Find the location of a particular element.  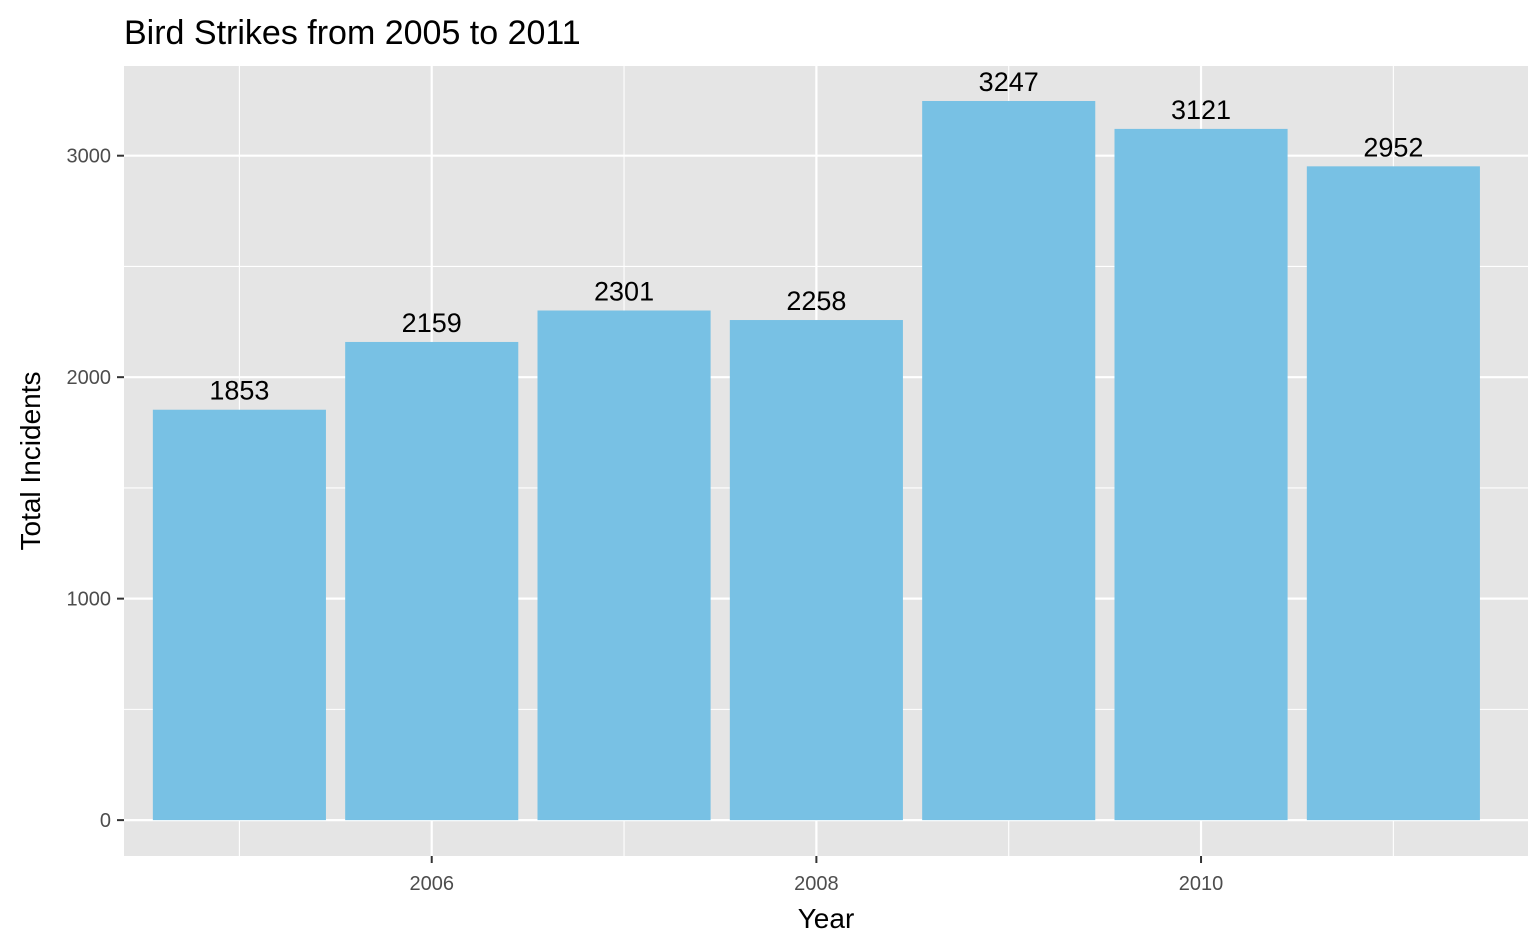

x-axis-title: Year is located at coordinates (826, 918).